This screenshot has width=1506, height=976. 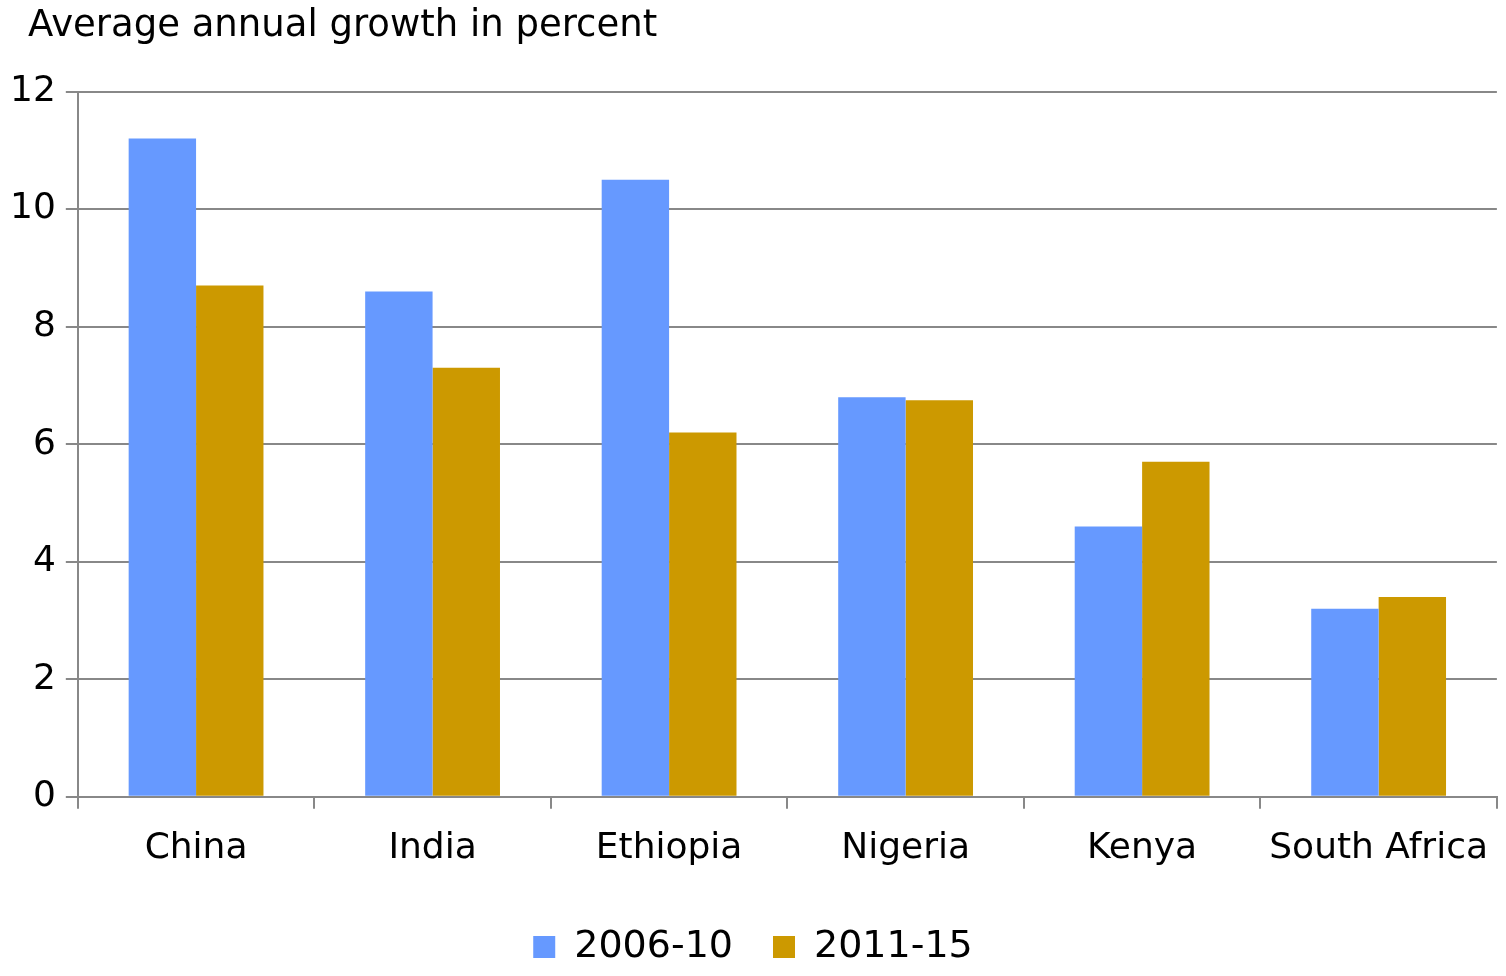 I want to click on legend-label: 2006-10, so click(x=654, y=943).